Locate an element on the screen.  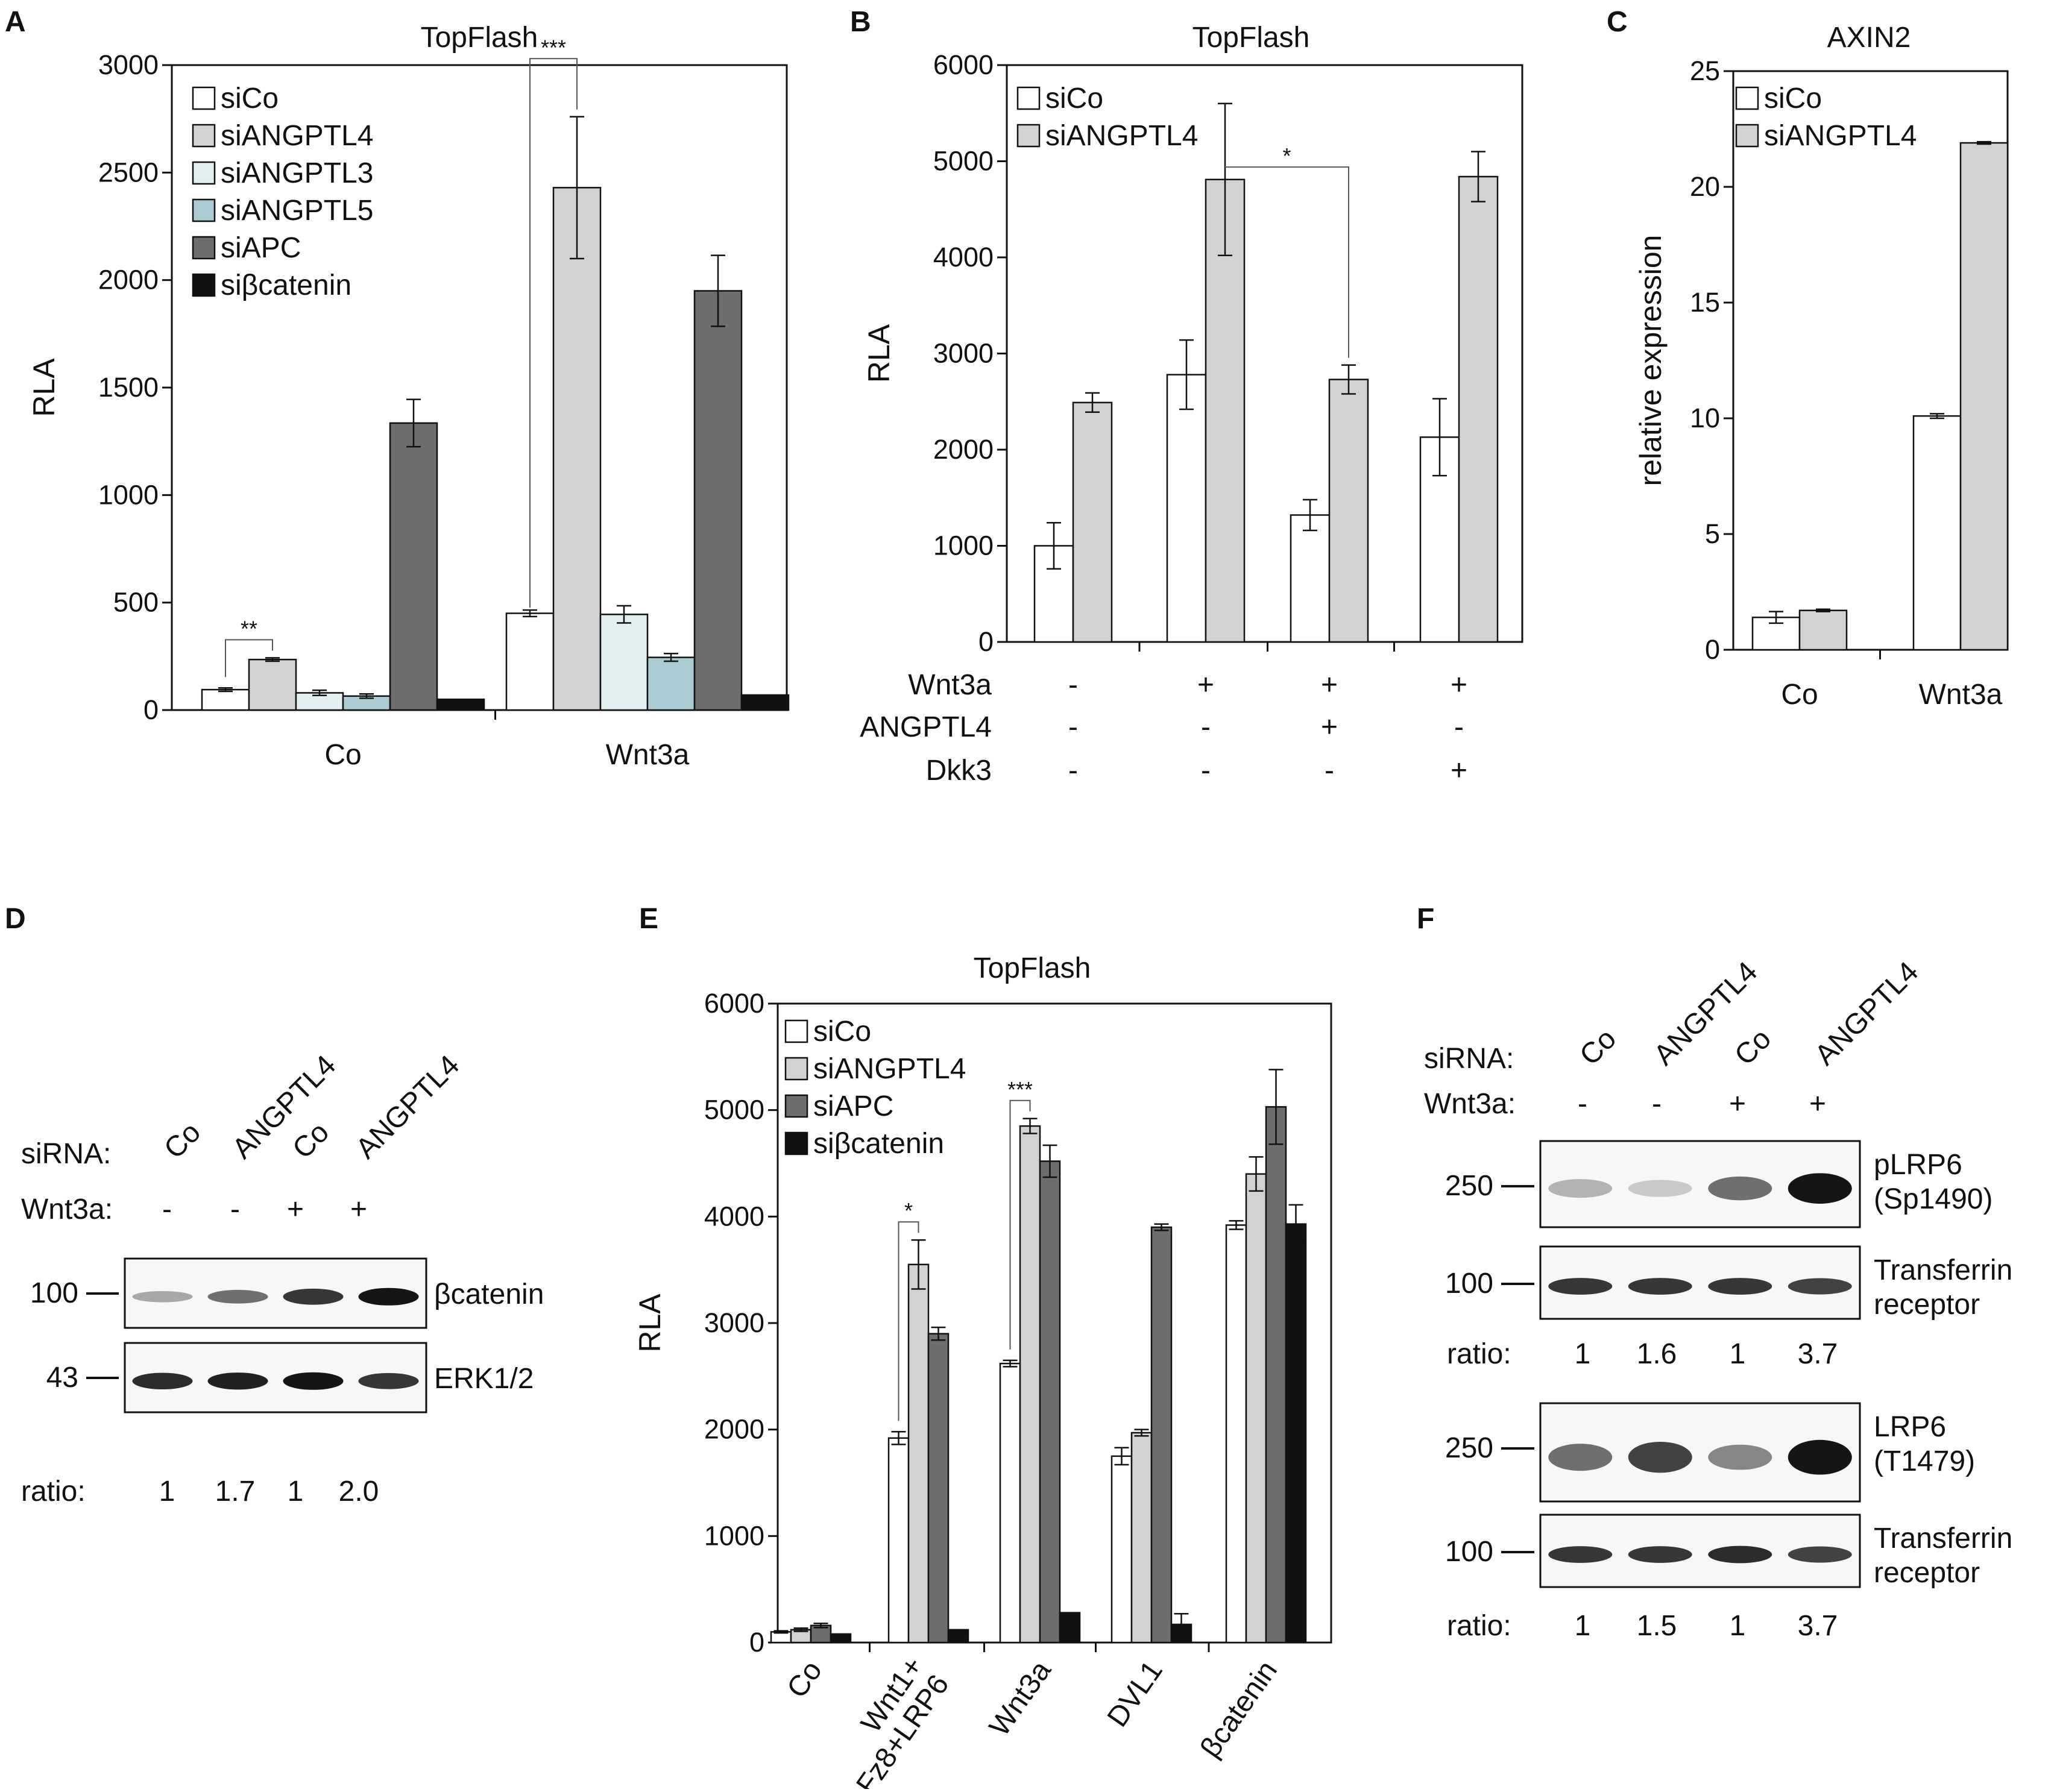
condition-label: Wnt3a is located at coordinates (950, 685).